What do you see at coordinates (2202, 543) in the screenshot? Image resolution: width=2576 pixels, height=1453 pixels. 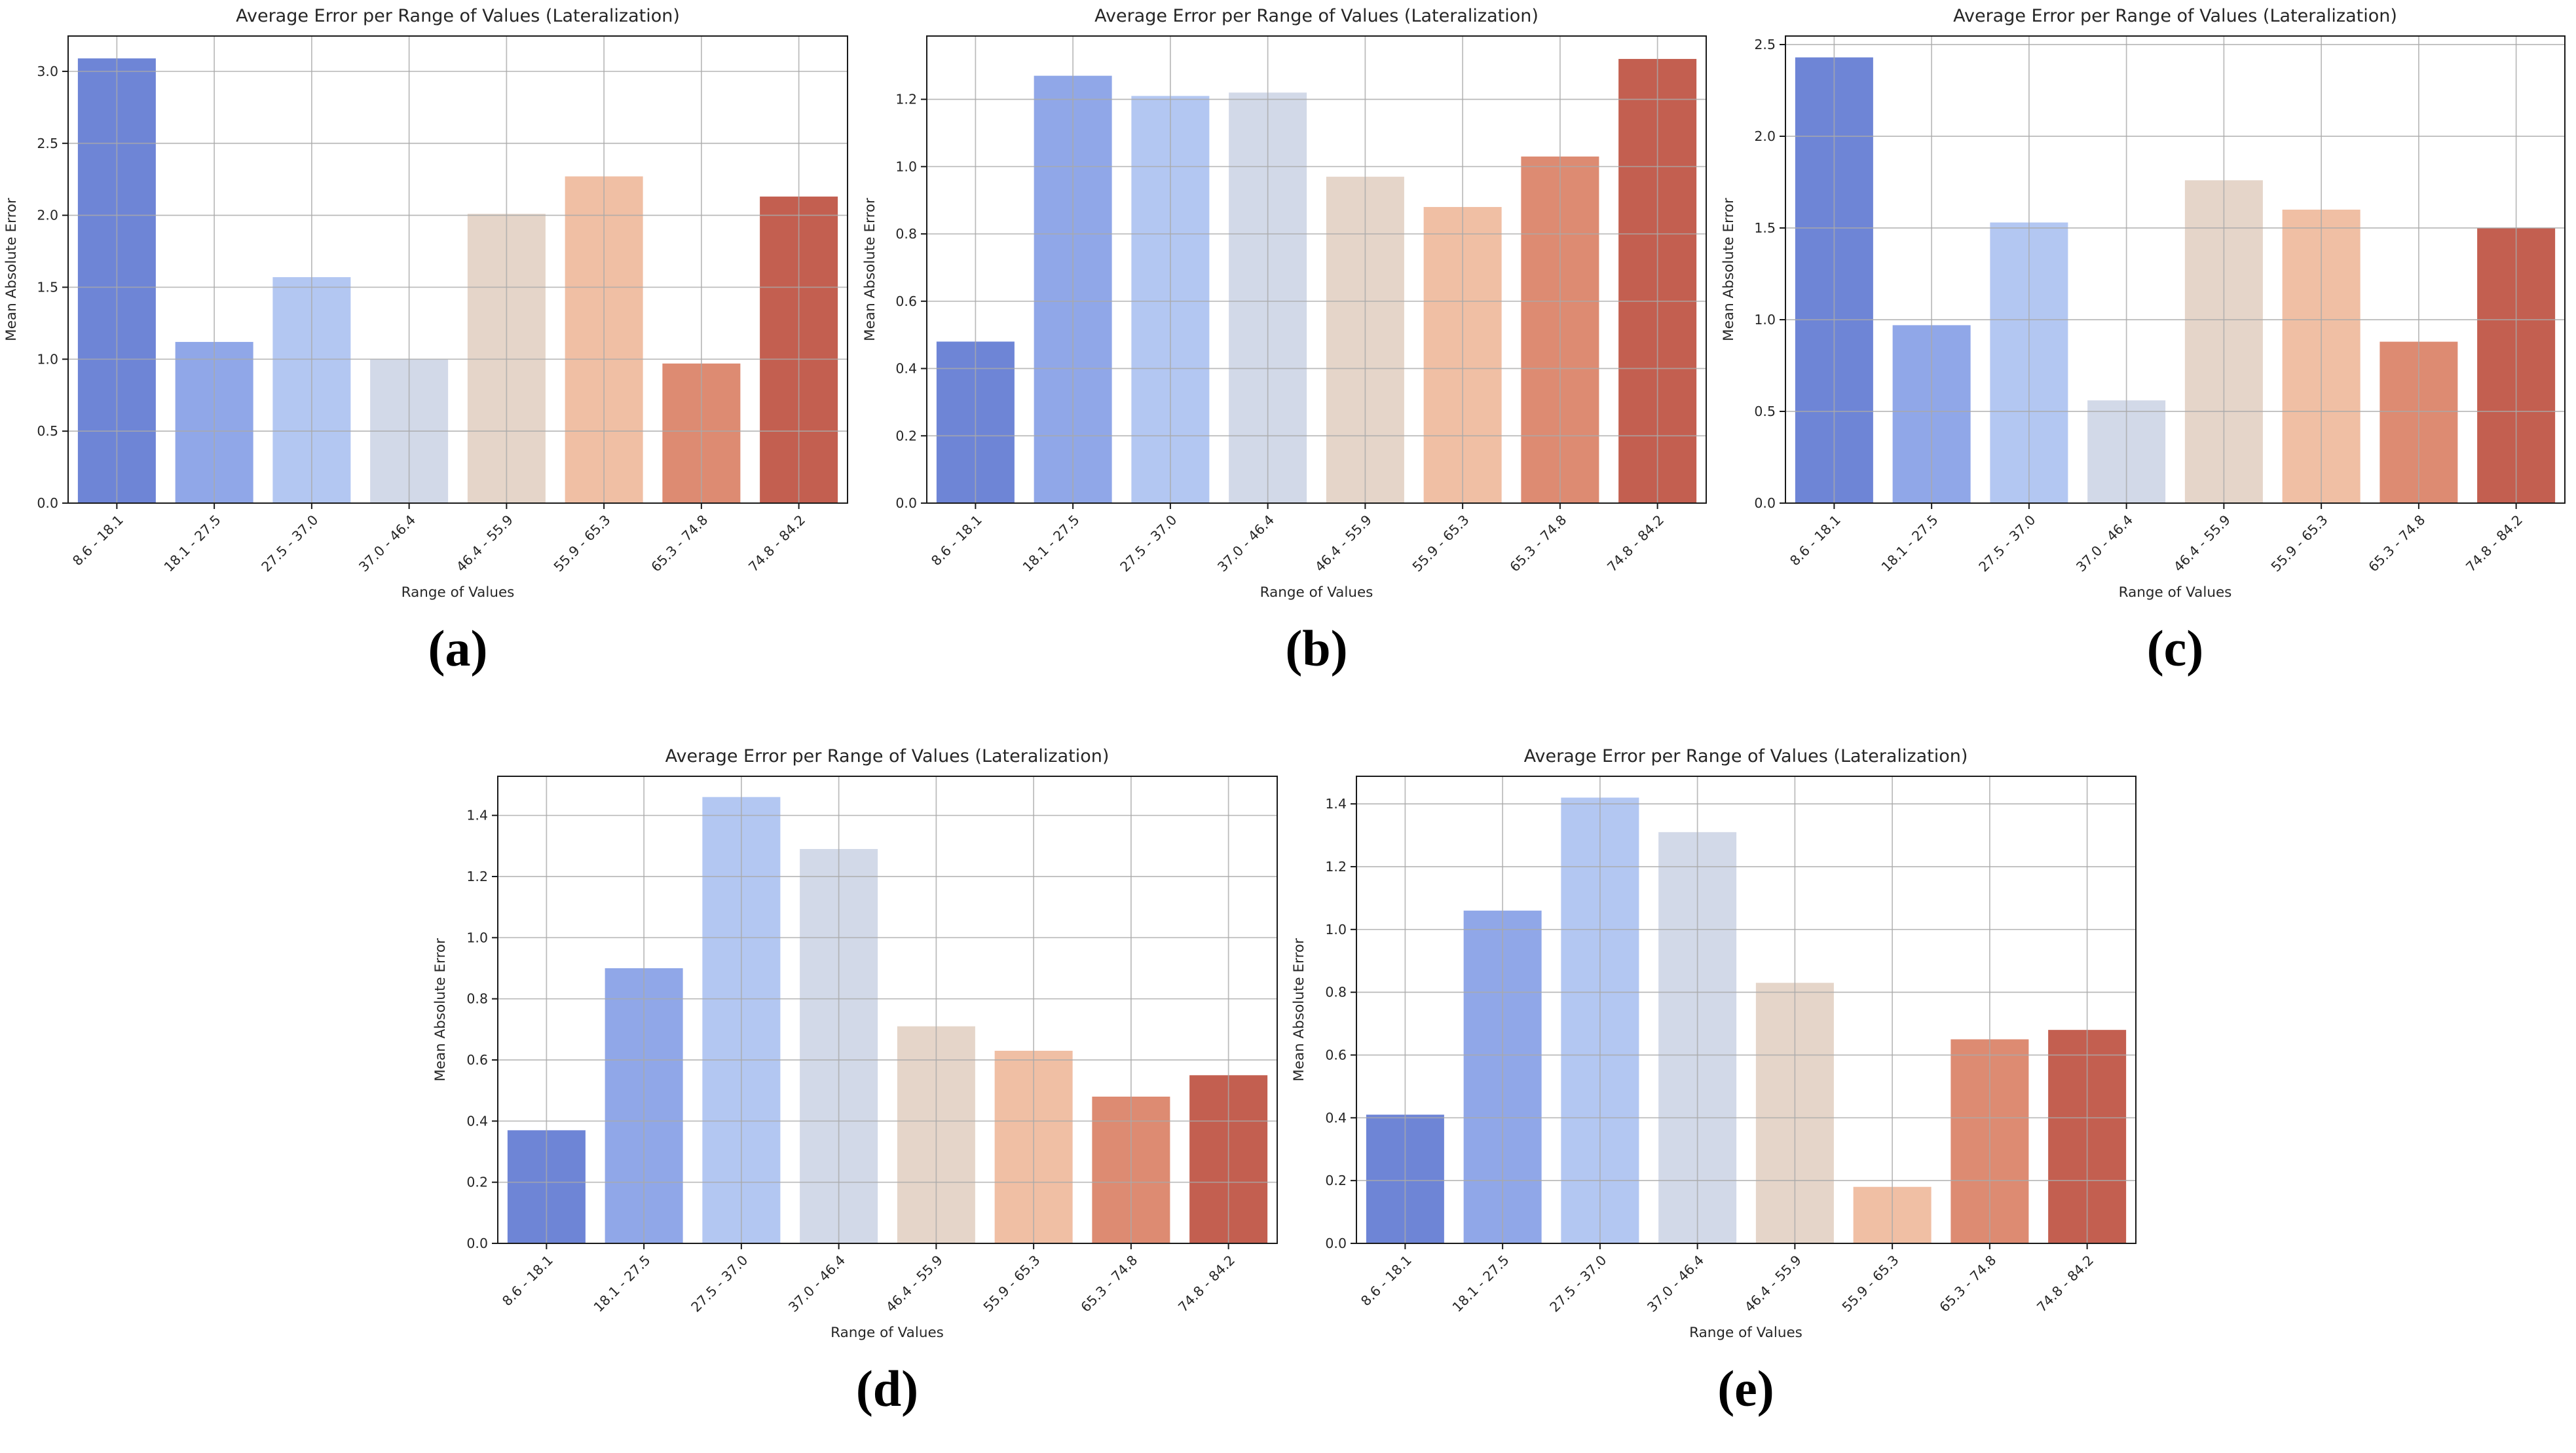 I see `x-tick-label: 46.4 - 55.9` at bounding box center [2202, 543].